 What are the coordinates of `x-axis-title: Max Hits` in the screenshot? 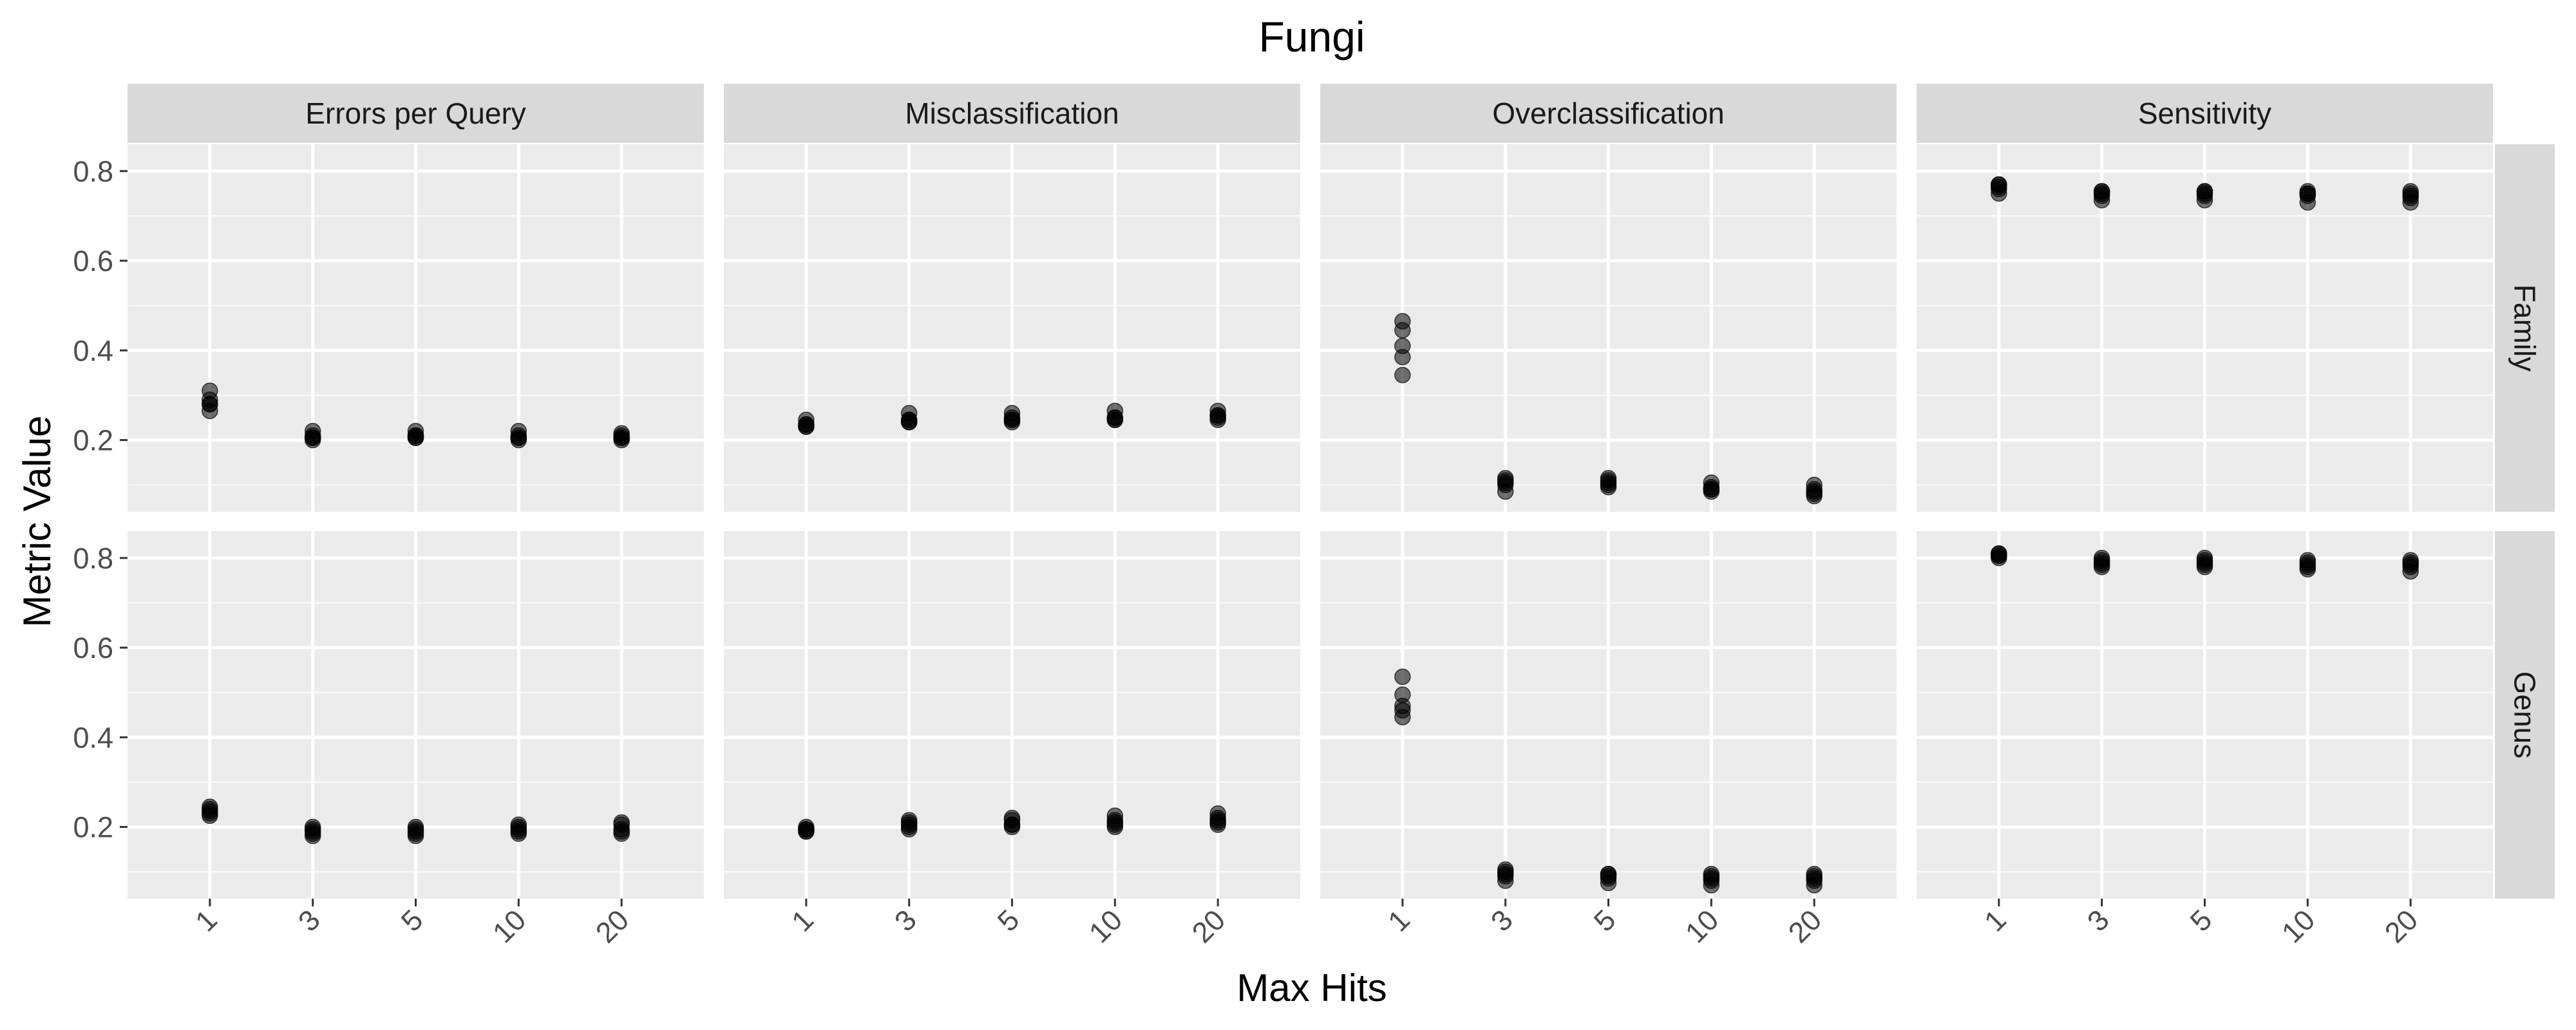 It's located at (1311, 987).